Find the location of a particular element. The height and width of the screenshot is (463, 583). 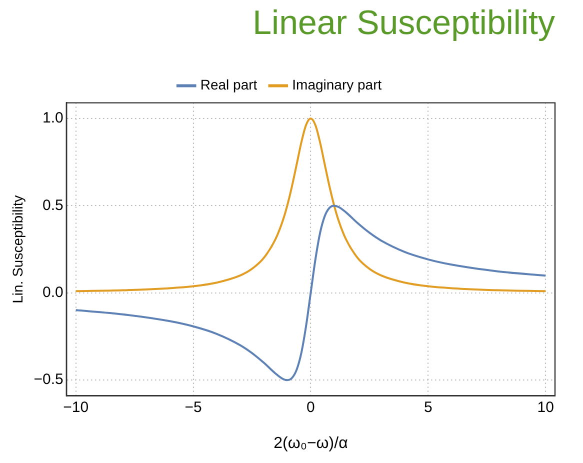

y-tick-label: 0.0 is located at coordinates (53, 293).